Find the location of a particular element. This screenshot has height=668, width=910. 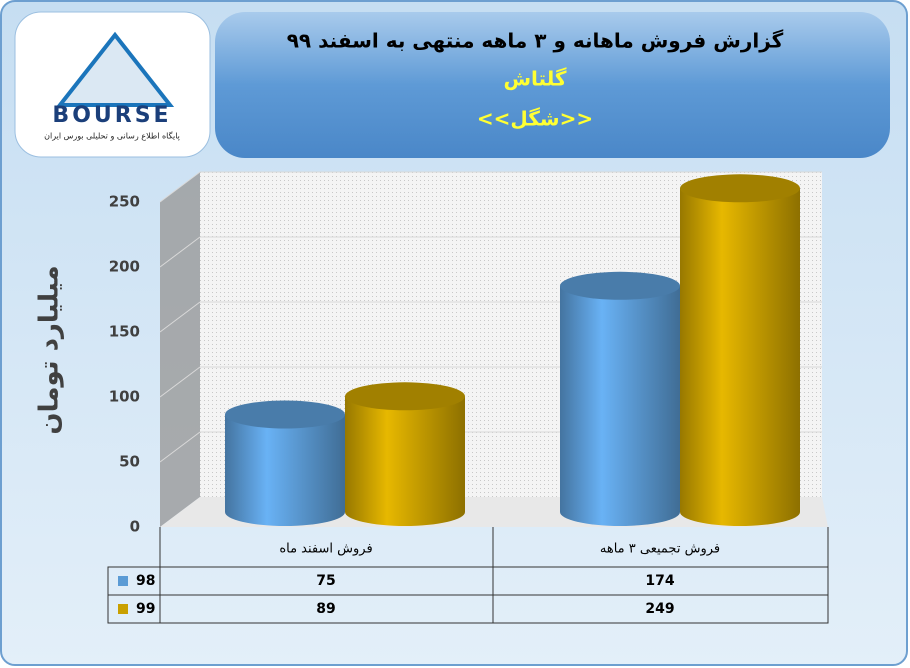

subtitle: گلتاش is located at coordinates (534, 79).